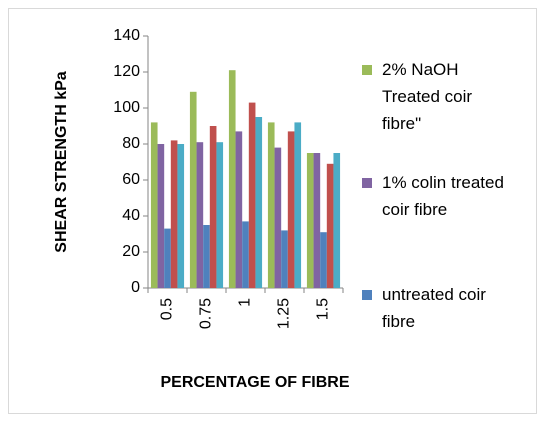 The image size is (547, 423). What do you see at coordinates (131, 251) in the screenshot?
I see `y-tick-label: 20` at bounding box center [131, 251].